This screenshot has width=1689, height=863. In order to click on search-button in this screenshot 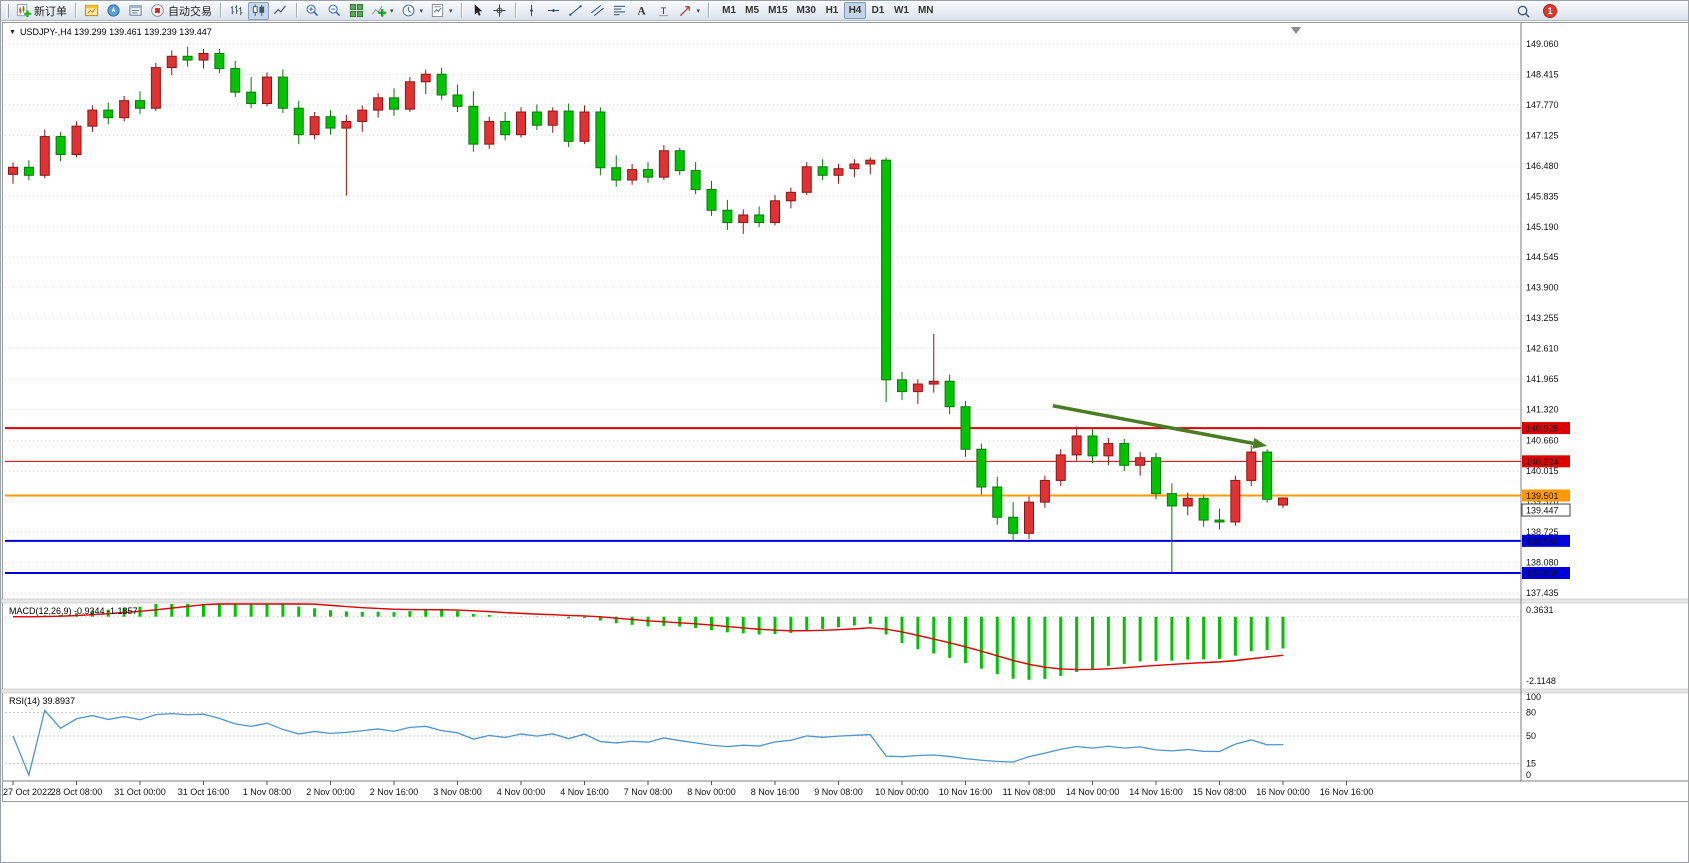, I will do `click(1523, 11)`.